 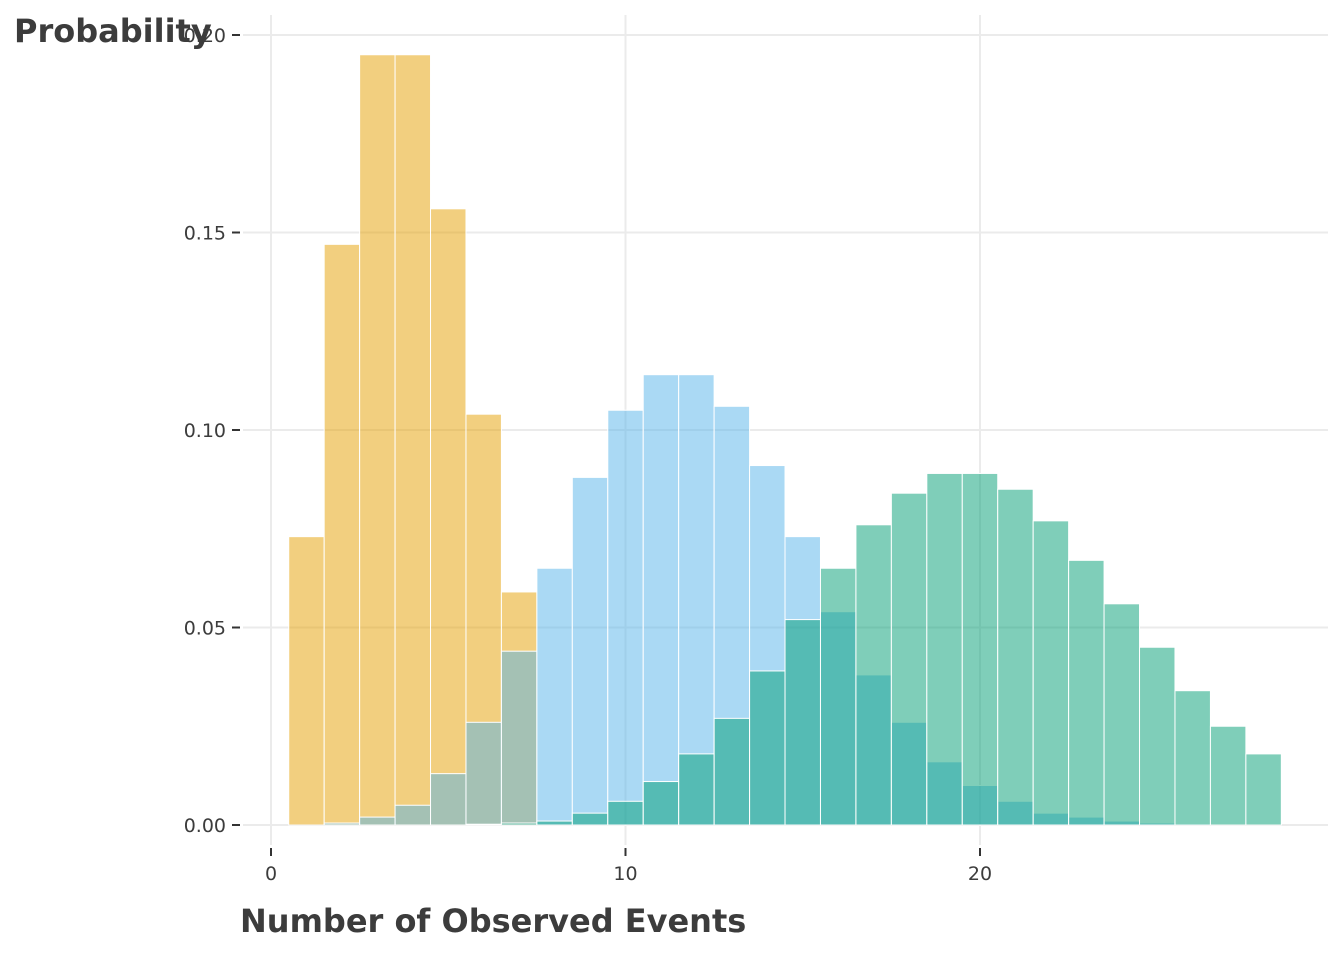 What do you see at coordinates (205, 826) in the screenshot?
I see `y-tick-label: 0.00` at bounding box center [205, 826].